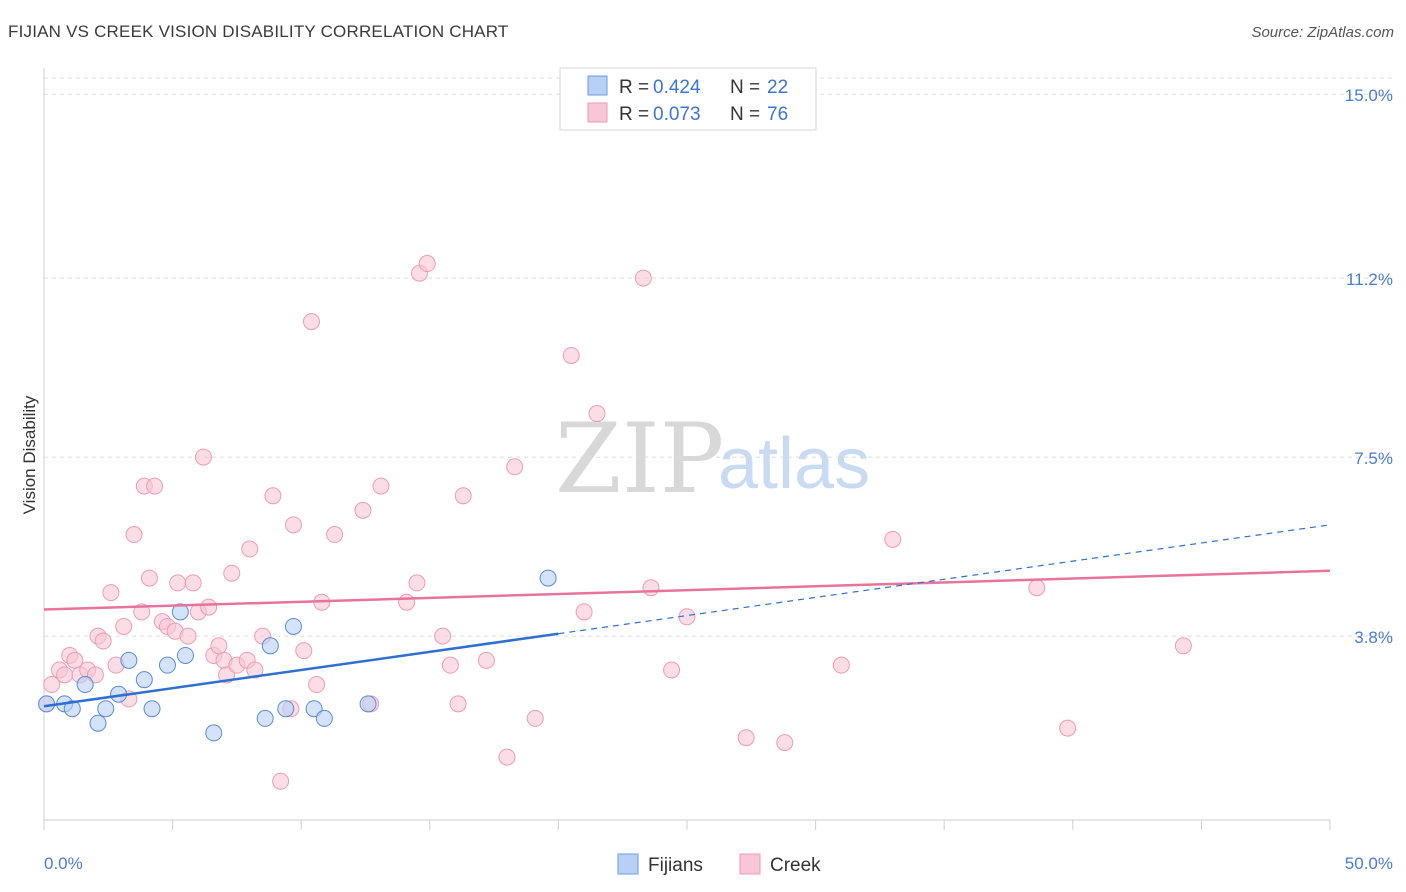 This screenshot has height=892, width=1406. Describe the element at coordinates (1373, 458) in the screenshot. I see `y-tick-label: 7.5%` at that location.